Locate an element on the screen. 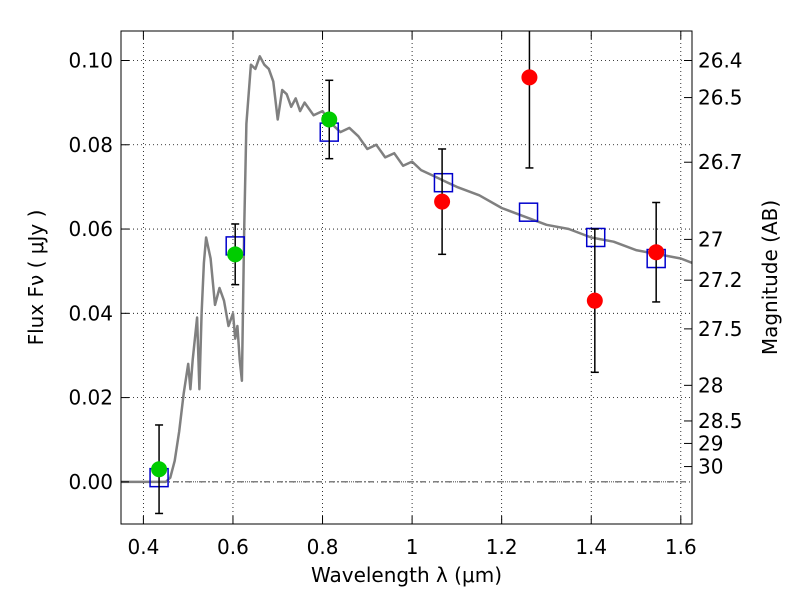 The height and width of the screenshot is (600, 800). magnitude-axis-label: Magnitude (AB) is located at coordinates (770, 277).